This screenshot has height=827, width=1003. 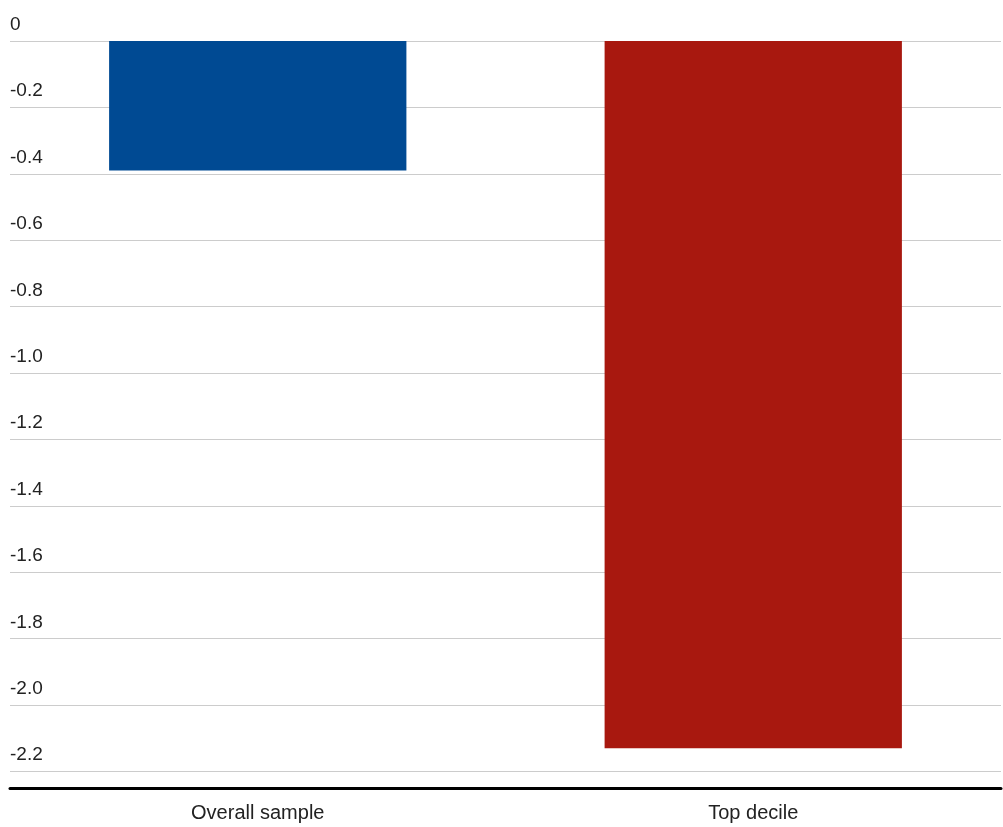 What do you see at coordinates (258, 812) in the screenshot?
I see `x-tick-label: Overall sample` at bounding box center [258, 812].